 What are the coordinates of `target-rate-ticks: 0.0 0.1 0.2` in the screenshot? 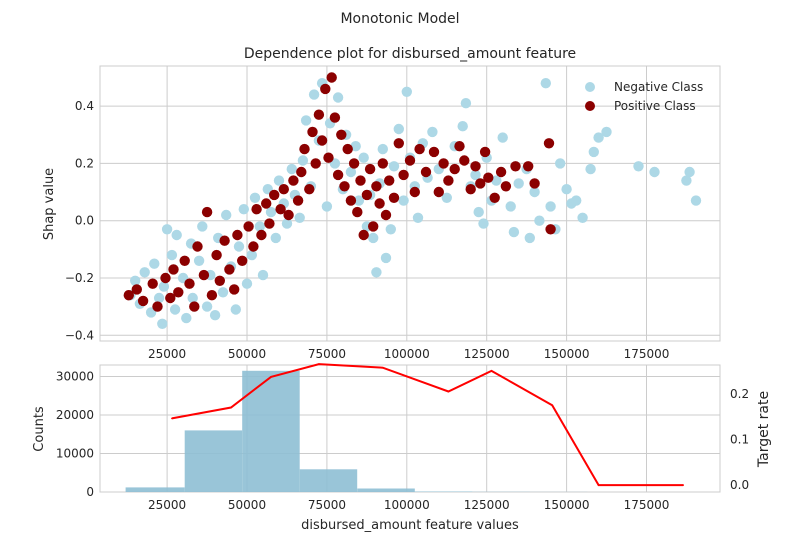 It's located at (739, 439).